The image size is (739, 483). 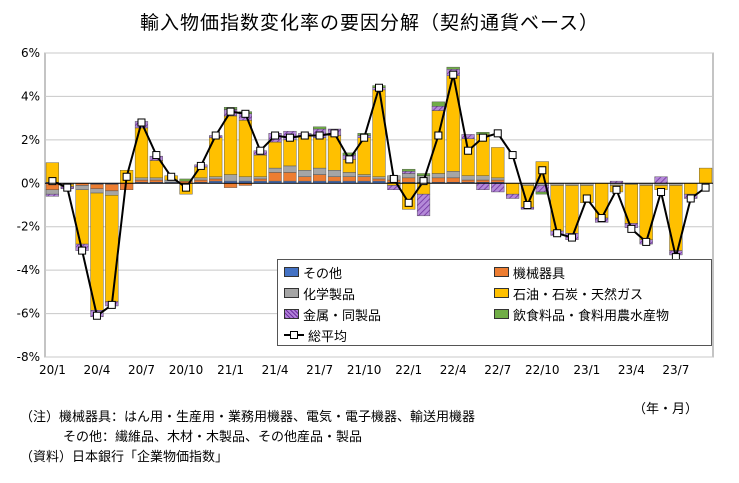 What do you see at coordinates (539, 274) in the screenshot?
I see `legend-label-machinery: 機械器具` at bounding box center [539, 274].